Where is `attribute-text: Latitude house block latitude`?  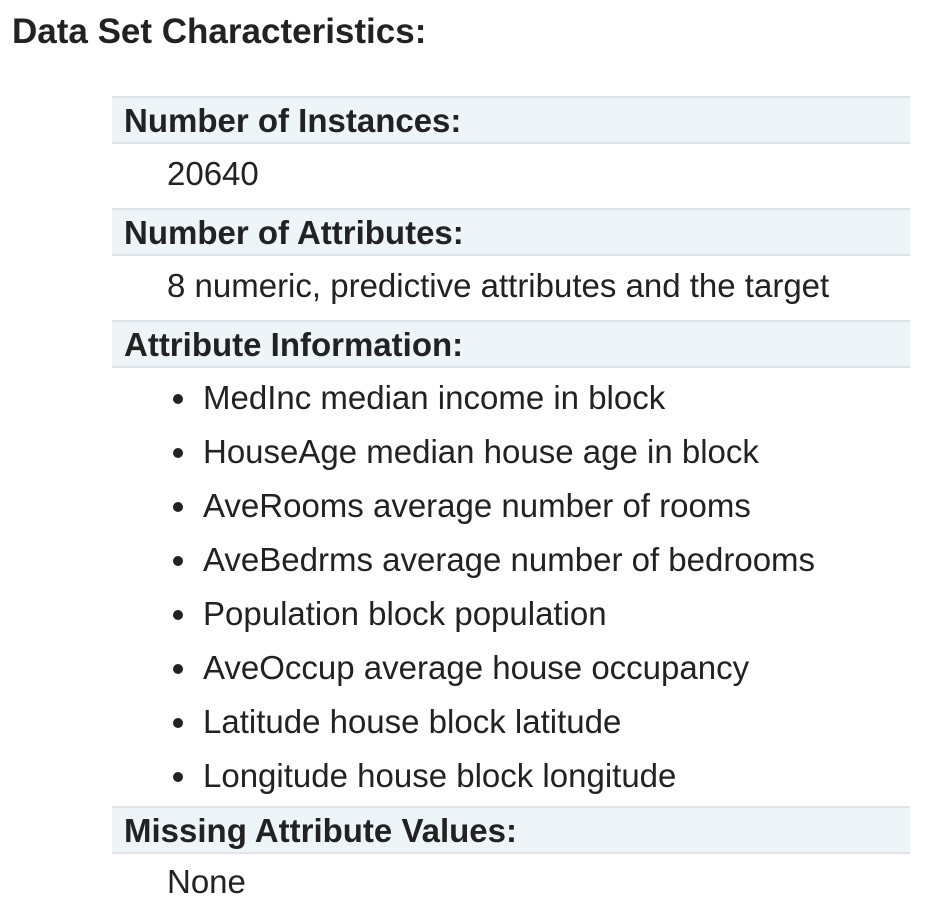 attribute-text: Latitude house block latitude is located at coordinates (412, 721).